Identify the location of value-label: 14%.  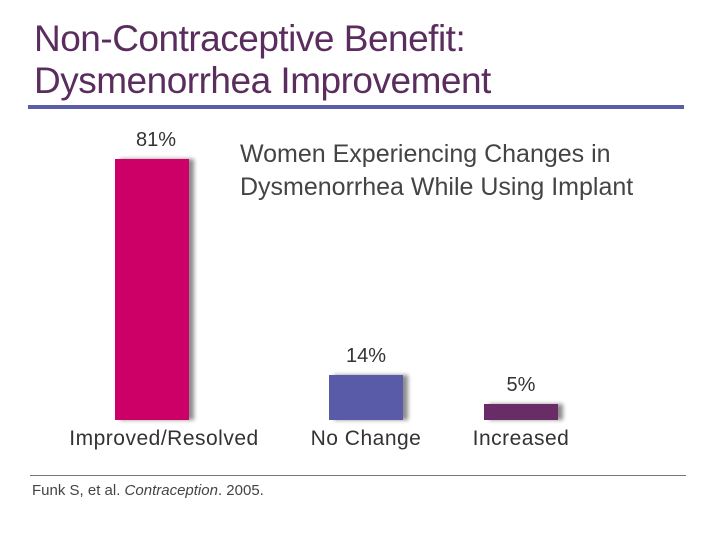
(366, 355).